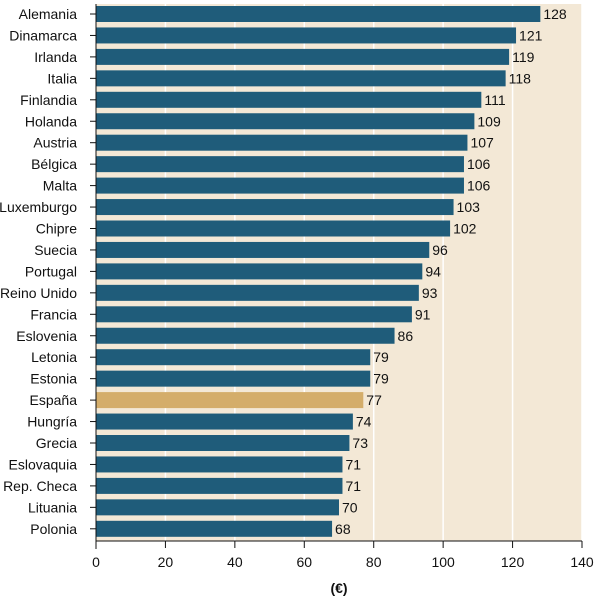  I want to click on value-label-0: 128, so click(555, 14).